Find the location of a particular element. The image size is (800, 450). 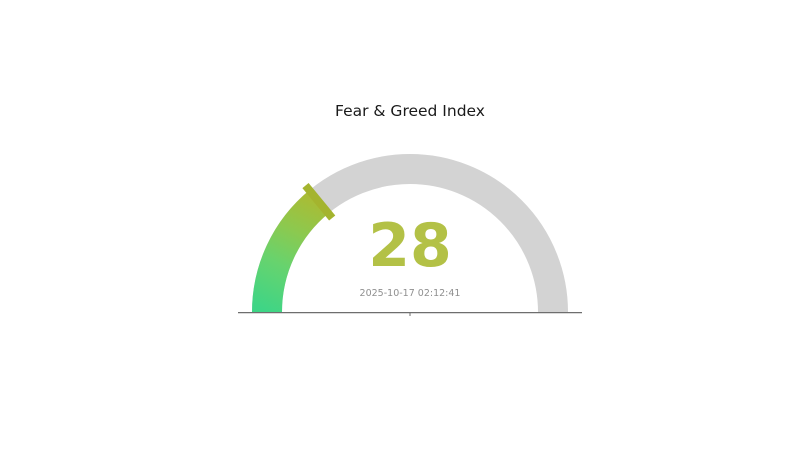

gauge-timestamp: 2025-10-17 02:12:41 is located at coordinates (410, 293).